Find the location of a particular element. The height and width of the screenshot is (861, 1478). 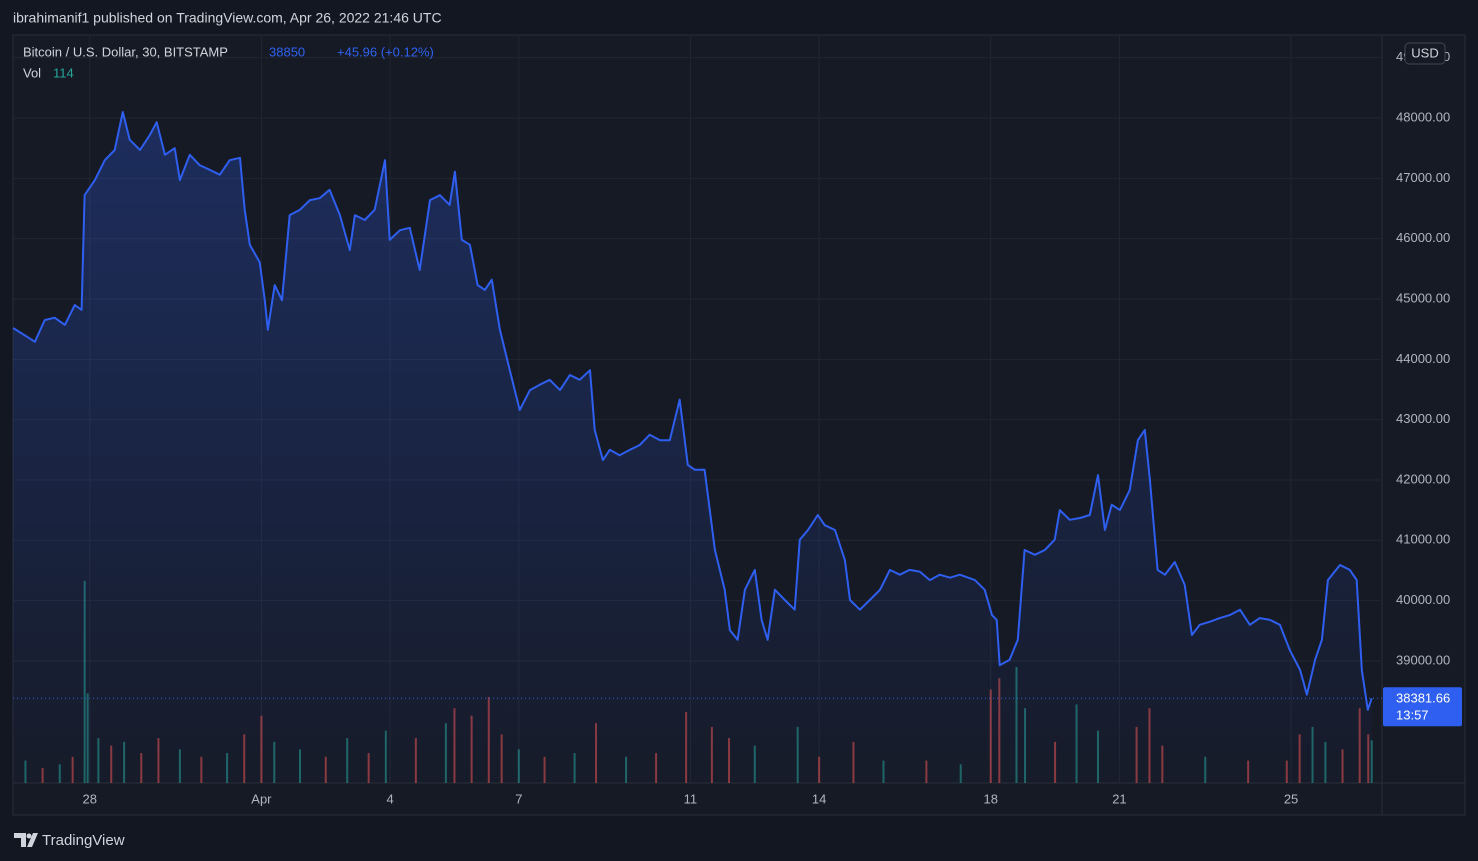

last-price-badge is located at coordinates (1422, 707).